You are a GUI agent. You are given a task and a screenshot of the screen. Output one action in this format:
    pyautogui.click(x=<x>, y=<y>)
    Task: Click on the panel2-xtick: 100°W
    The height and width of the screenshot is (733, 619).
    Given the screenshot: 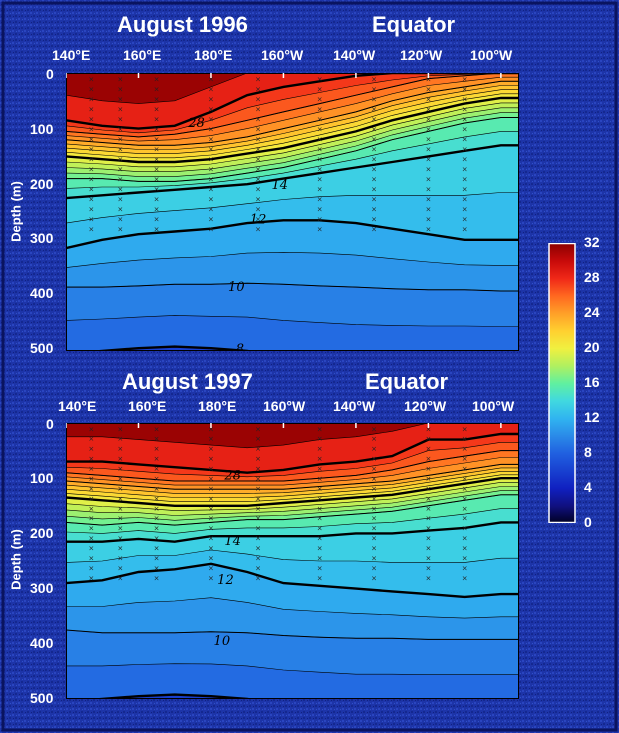 What is the action you would take?
    pyautogui.click(x=493, y=406)
    